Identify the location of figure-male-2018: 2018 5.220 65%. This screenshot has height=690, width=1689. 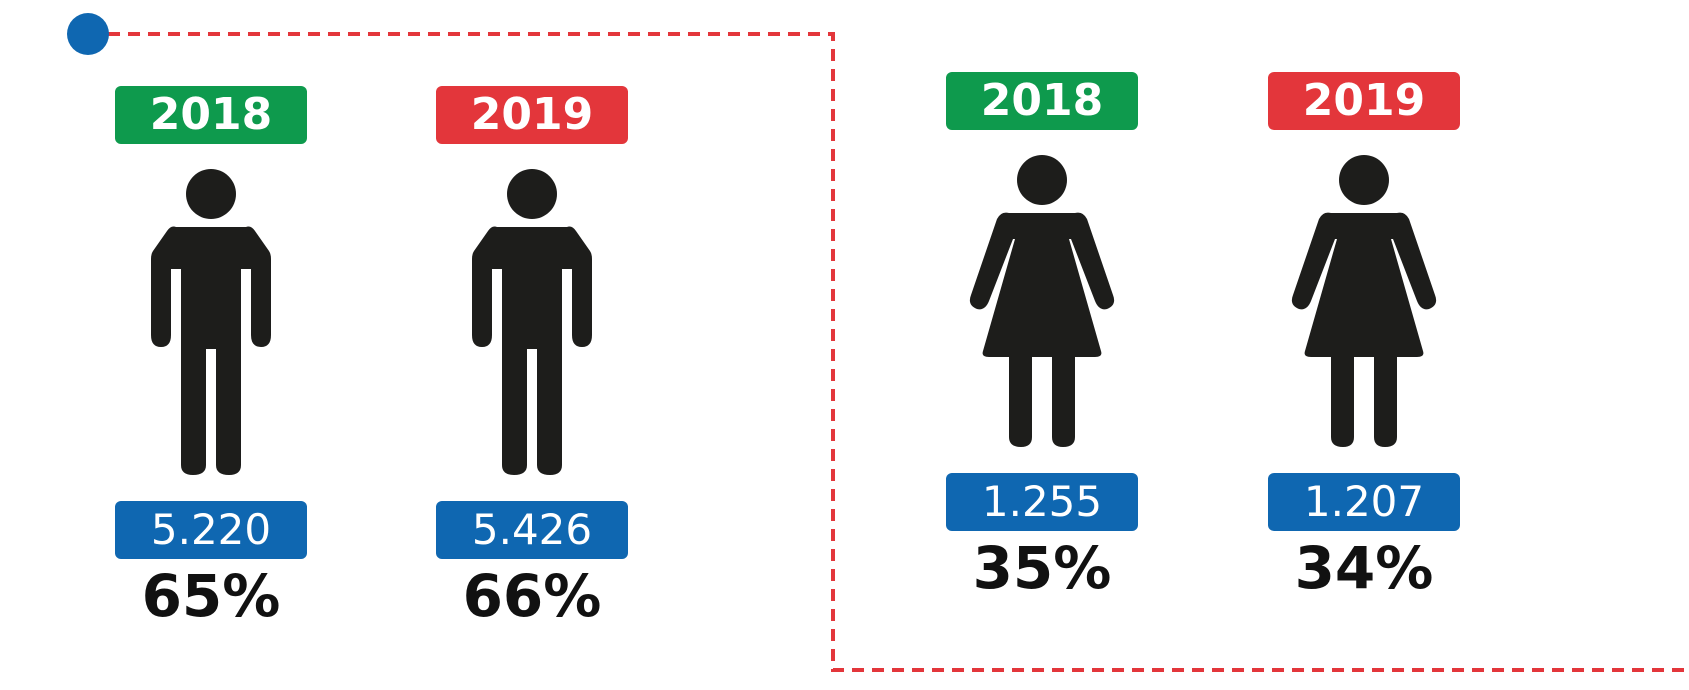
(211, 357).